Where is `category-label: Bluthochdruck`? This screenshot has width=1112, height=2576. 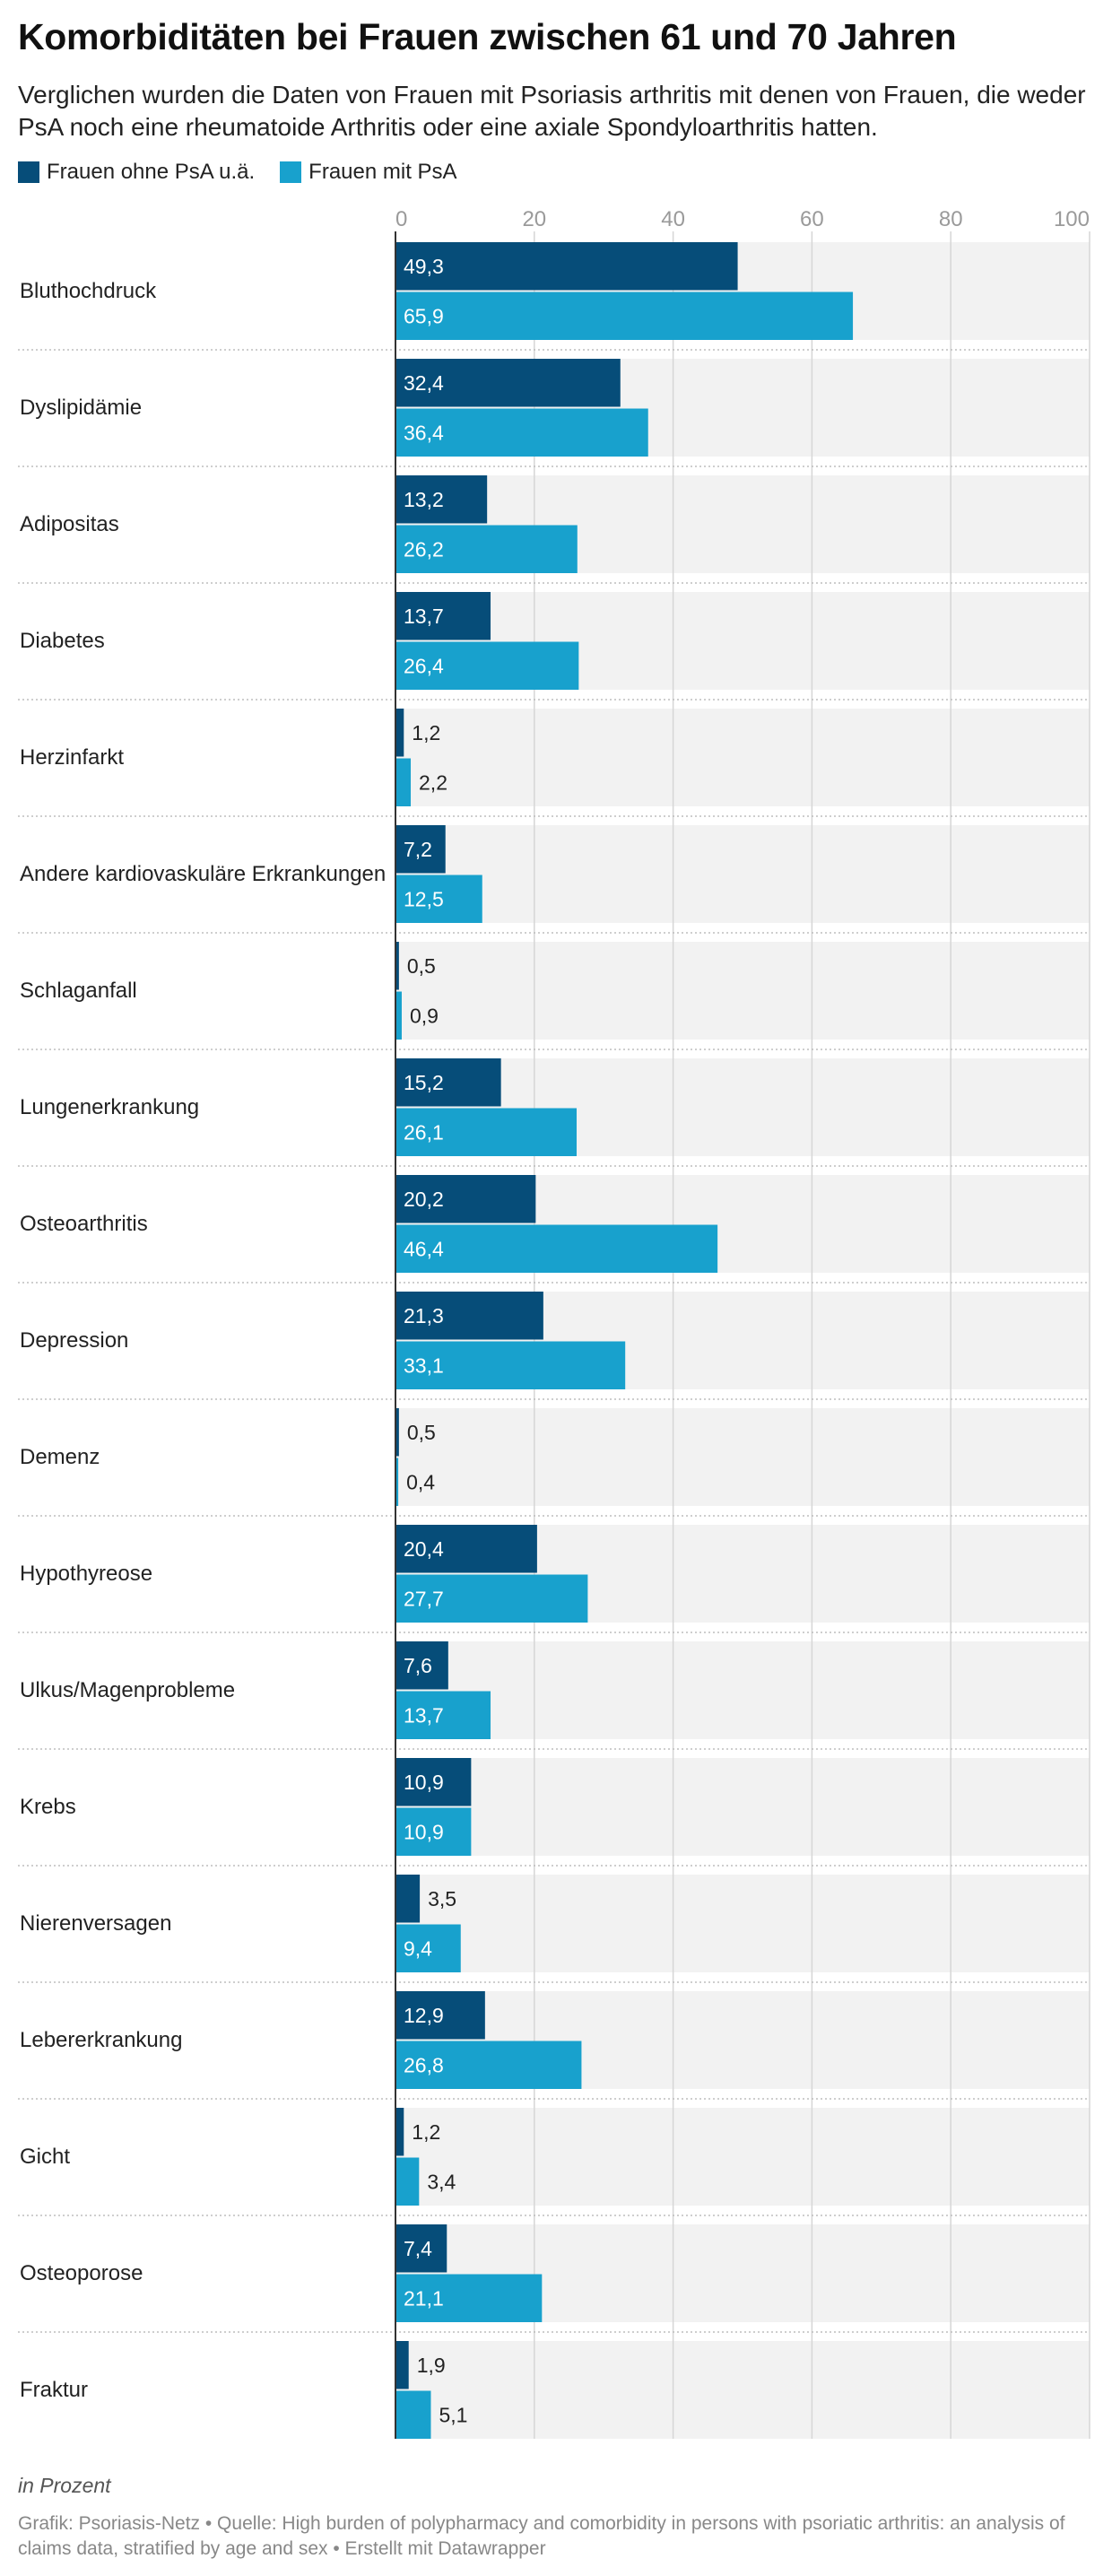 category-label: Bluthochdruck is located at coordinates (88, 291).